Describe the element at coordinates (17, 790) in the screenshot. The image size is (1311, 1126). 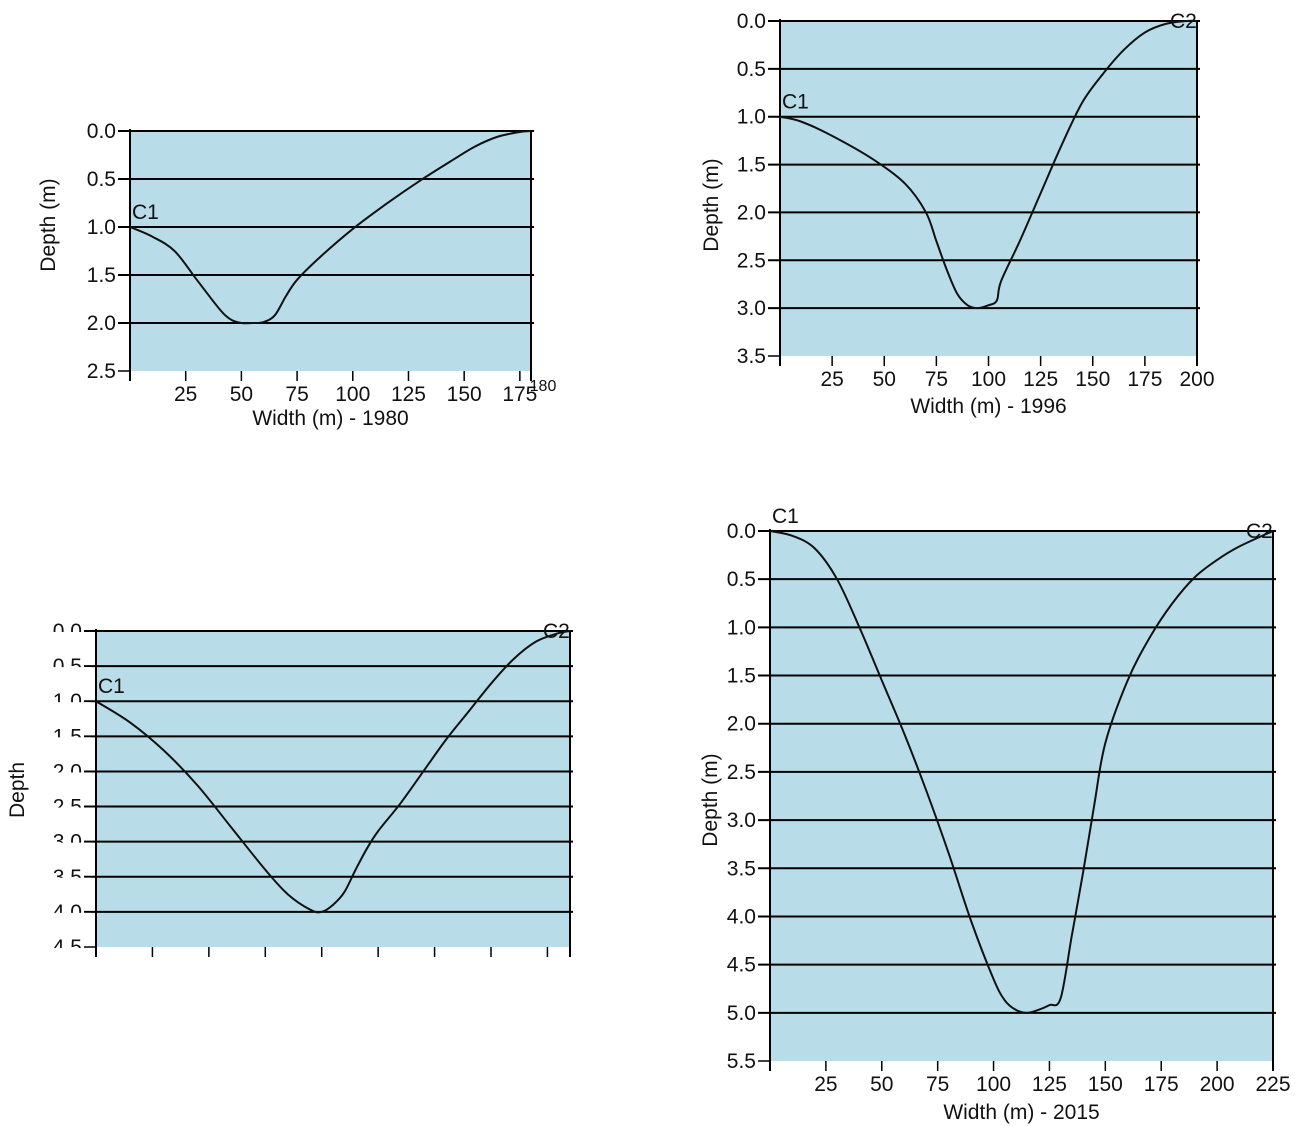
I see `y-axis-title: Depth` at that location.